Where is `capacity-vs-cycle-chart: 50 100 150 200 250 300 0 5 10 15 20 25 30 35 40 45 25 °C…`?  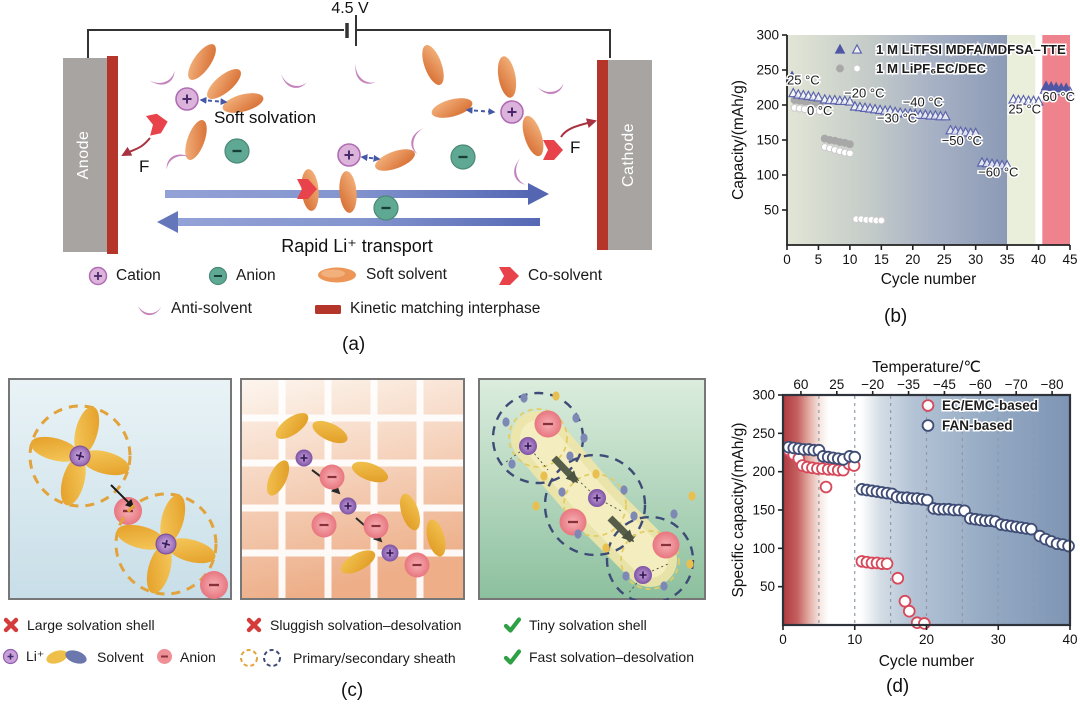 capacity-vs-cycle-chart: 50 100 150 200 250 300 0 5 10 15 20 25 30 35 40 45 25 °C… is located at coordinates (904, 158).